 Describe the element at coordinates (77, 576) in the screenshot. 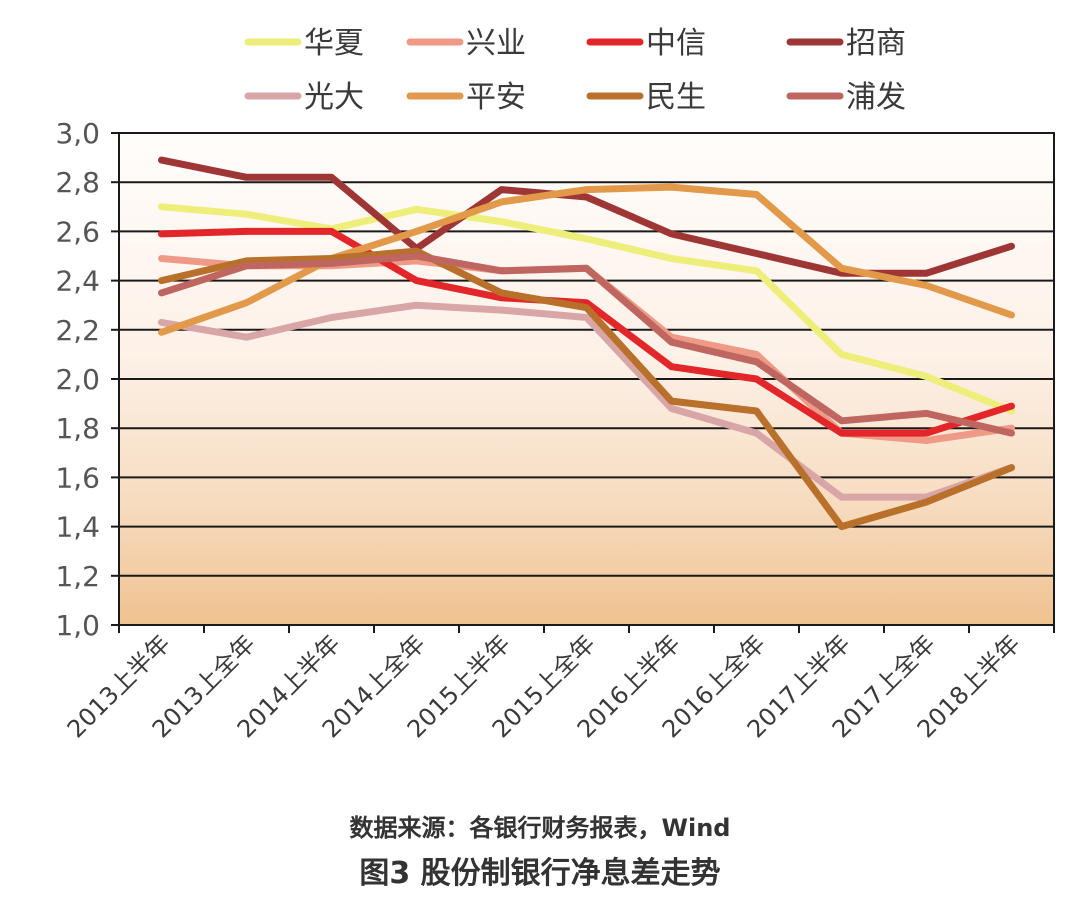

I see `y-tick-label: 1,2` at that location.